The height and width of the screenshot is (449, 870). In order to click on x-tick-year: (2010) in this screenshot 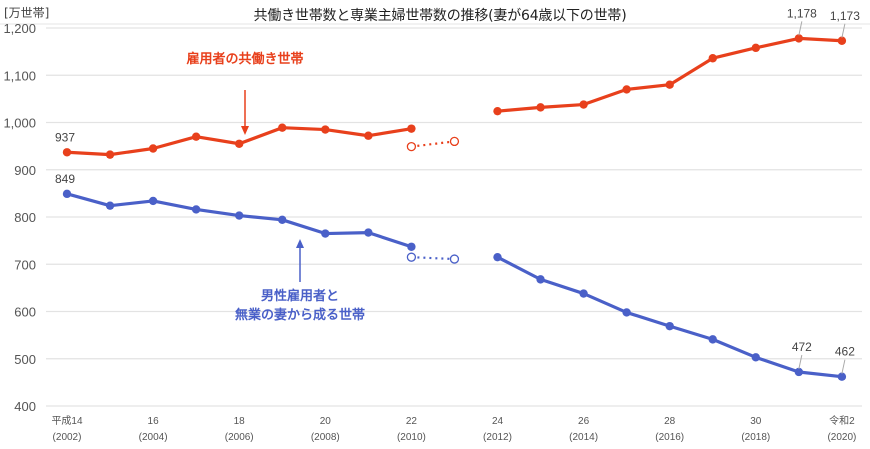, I will do `click(411, 437)`.